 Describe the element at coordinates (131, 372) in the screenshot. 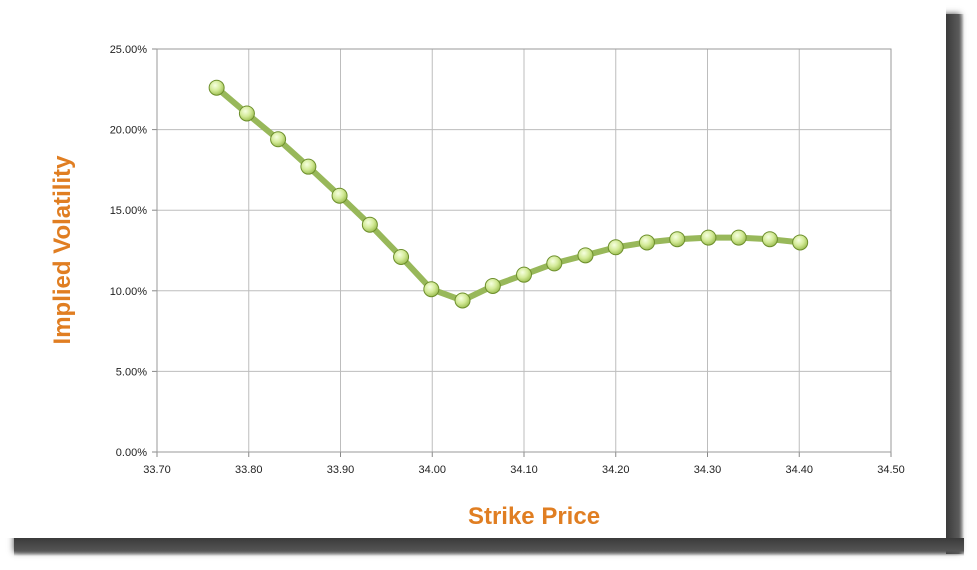

I see `y-tick-label: 5.00%` at that location.